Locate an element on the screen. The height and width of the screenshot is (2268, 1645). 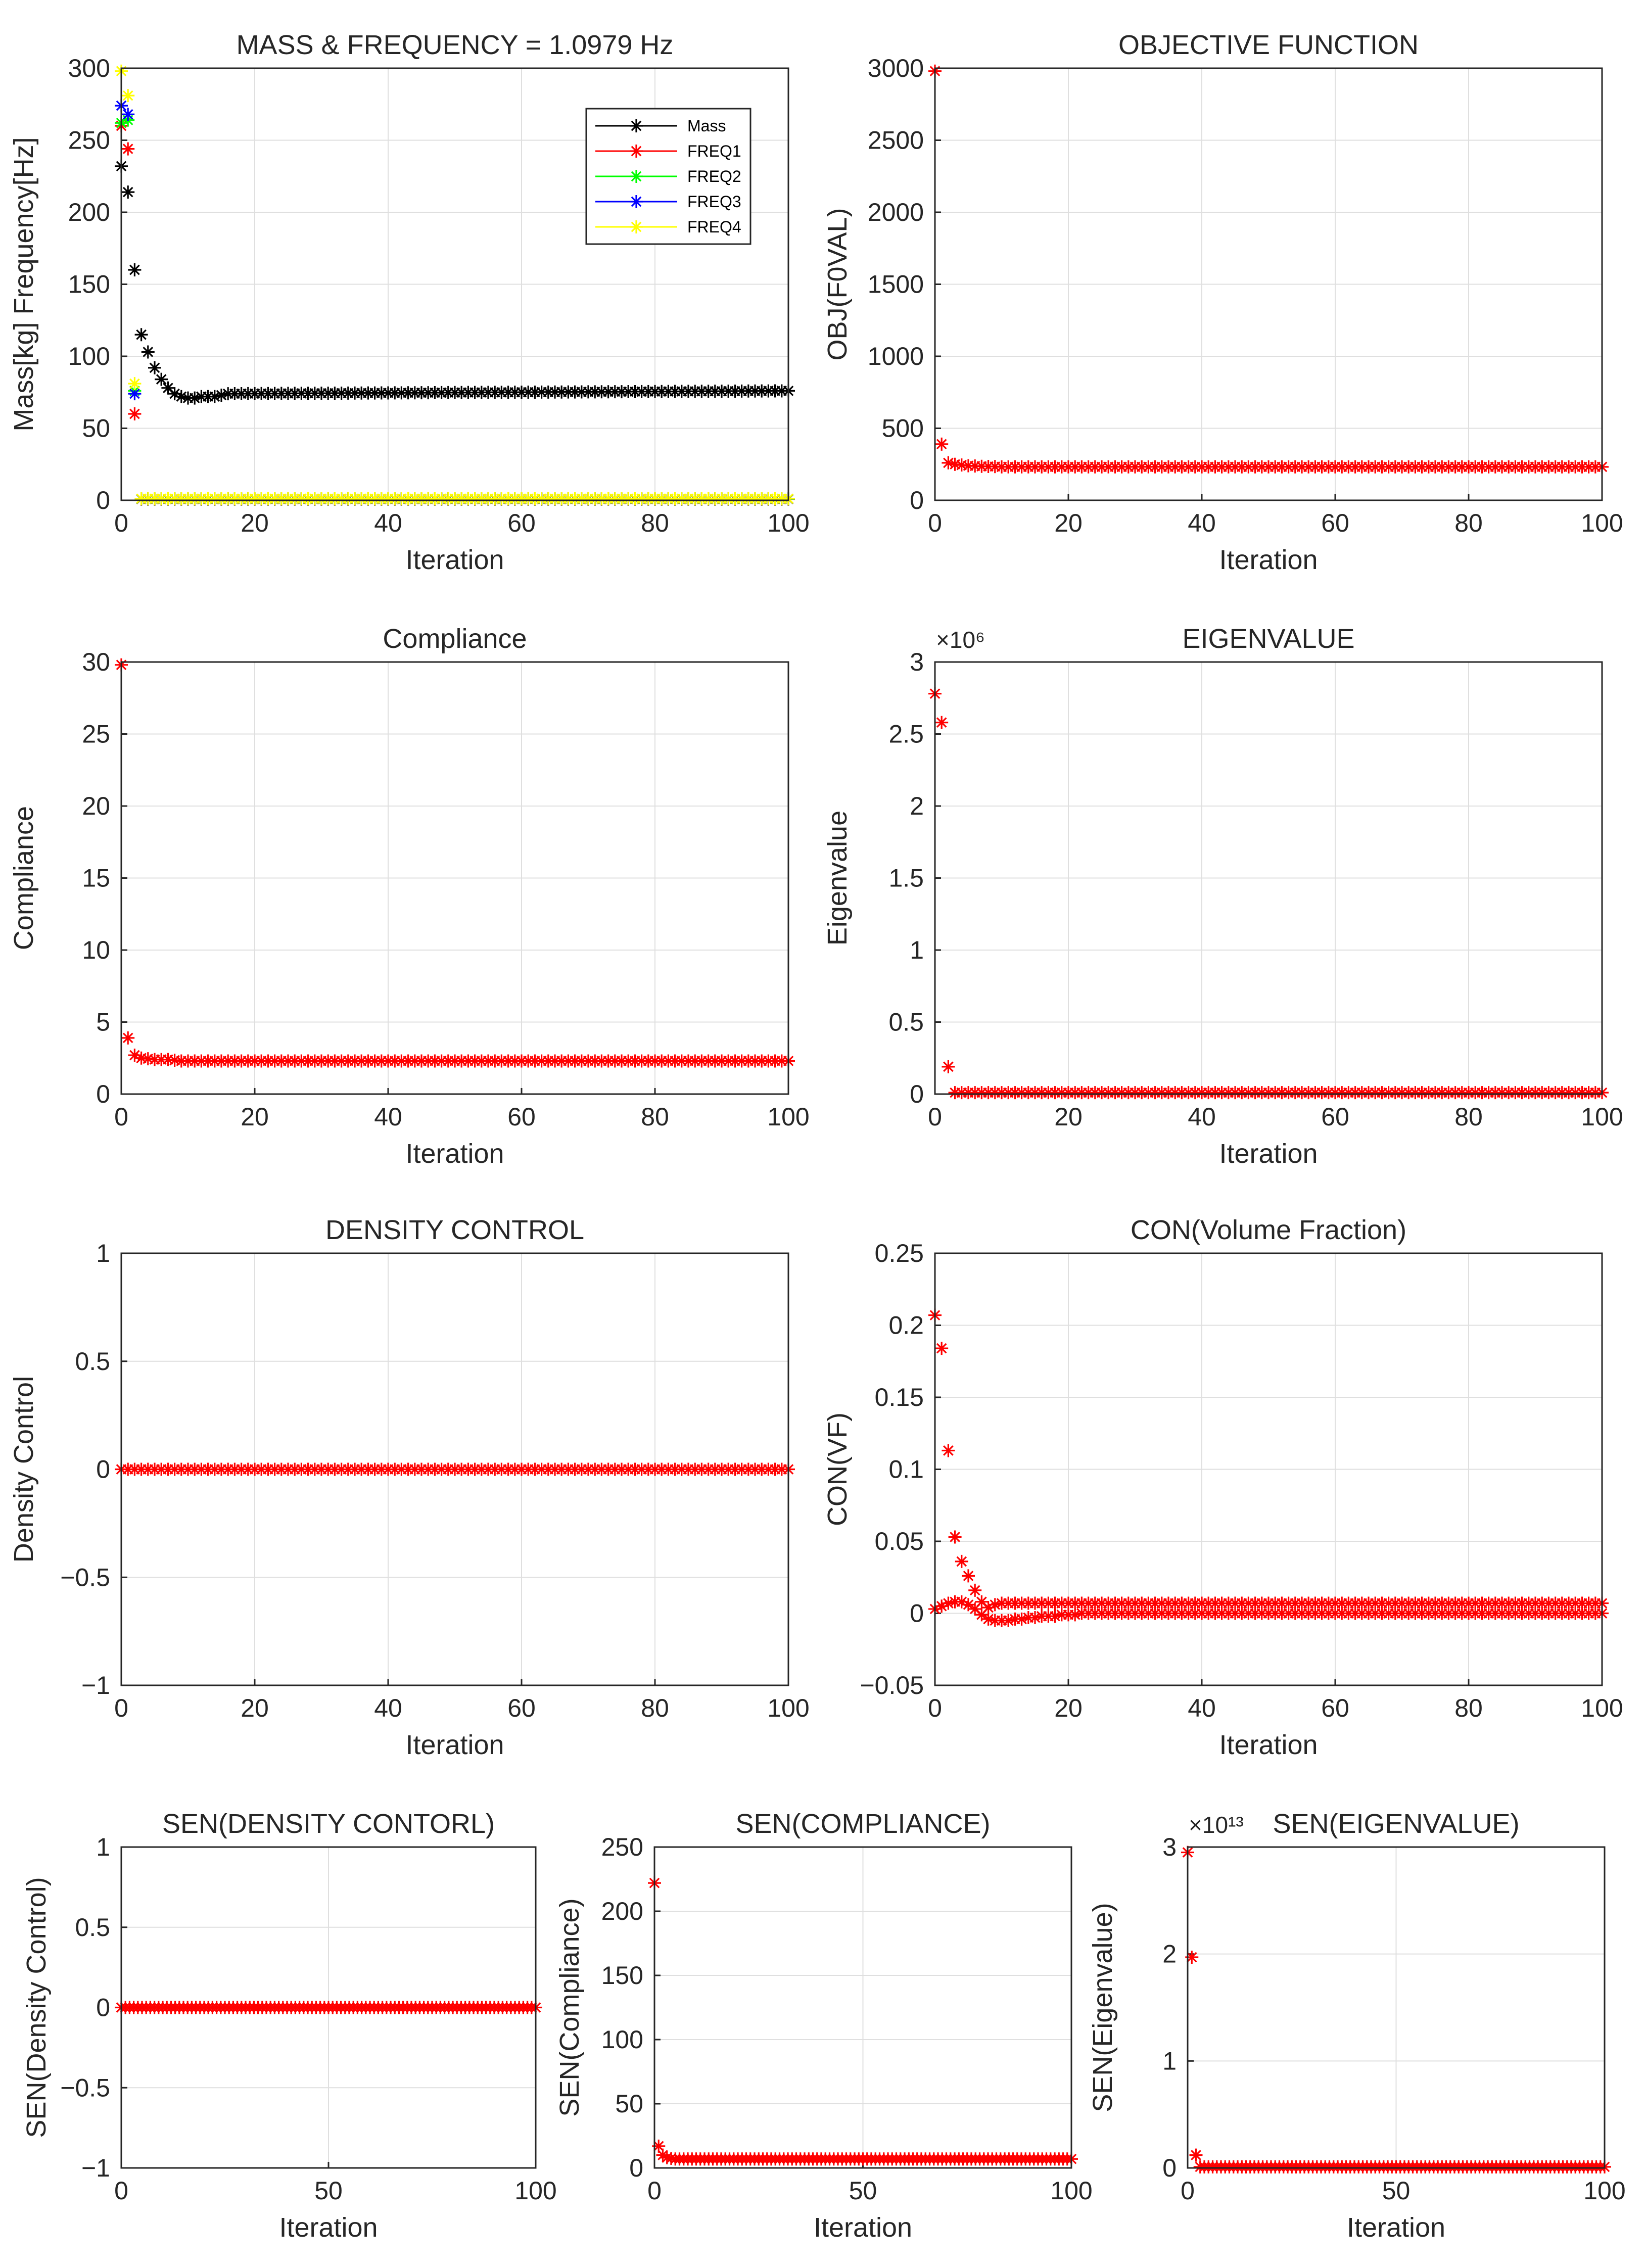
x-tick-label: 60 is located at coordinates (521, 523).